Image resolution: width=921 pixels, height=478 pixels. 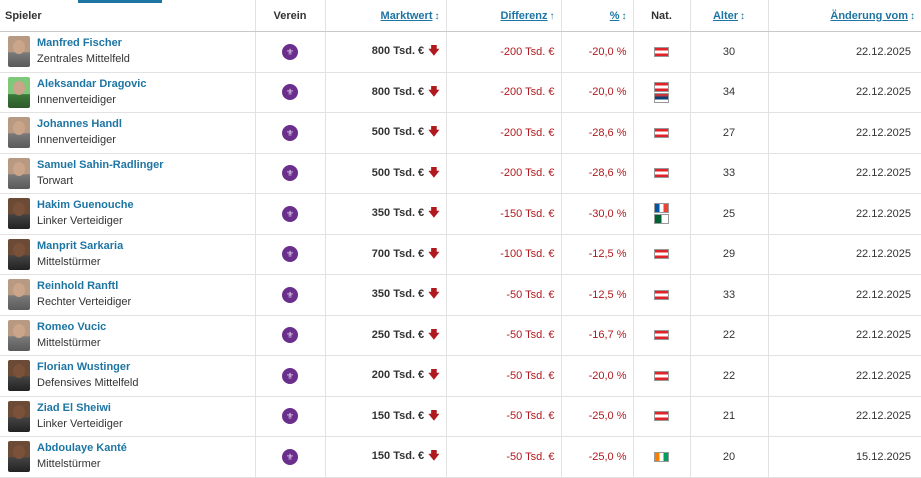 I want to click on flag-dz-icon, so click(x=661, y=219).